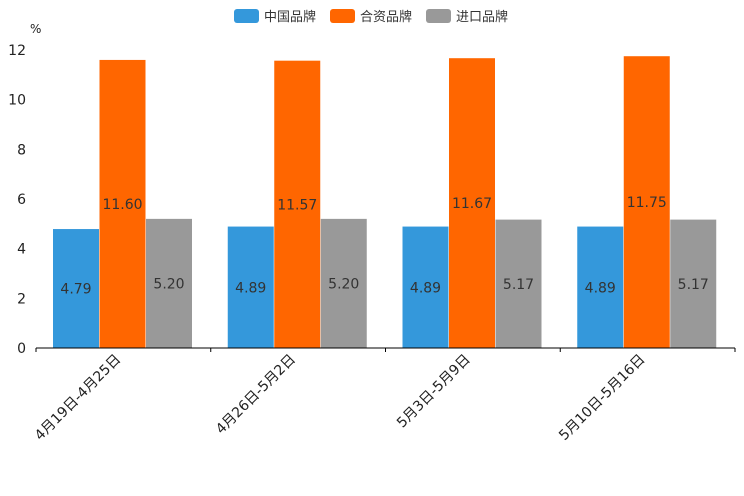 The width and height of the screenshot is (744, 496). Describe the element at coordinates (78, 398) in the screenshot. I see `x-category-label: 4月19日-4月25日` at that location.